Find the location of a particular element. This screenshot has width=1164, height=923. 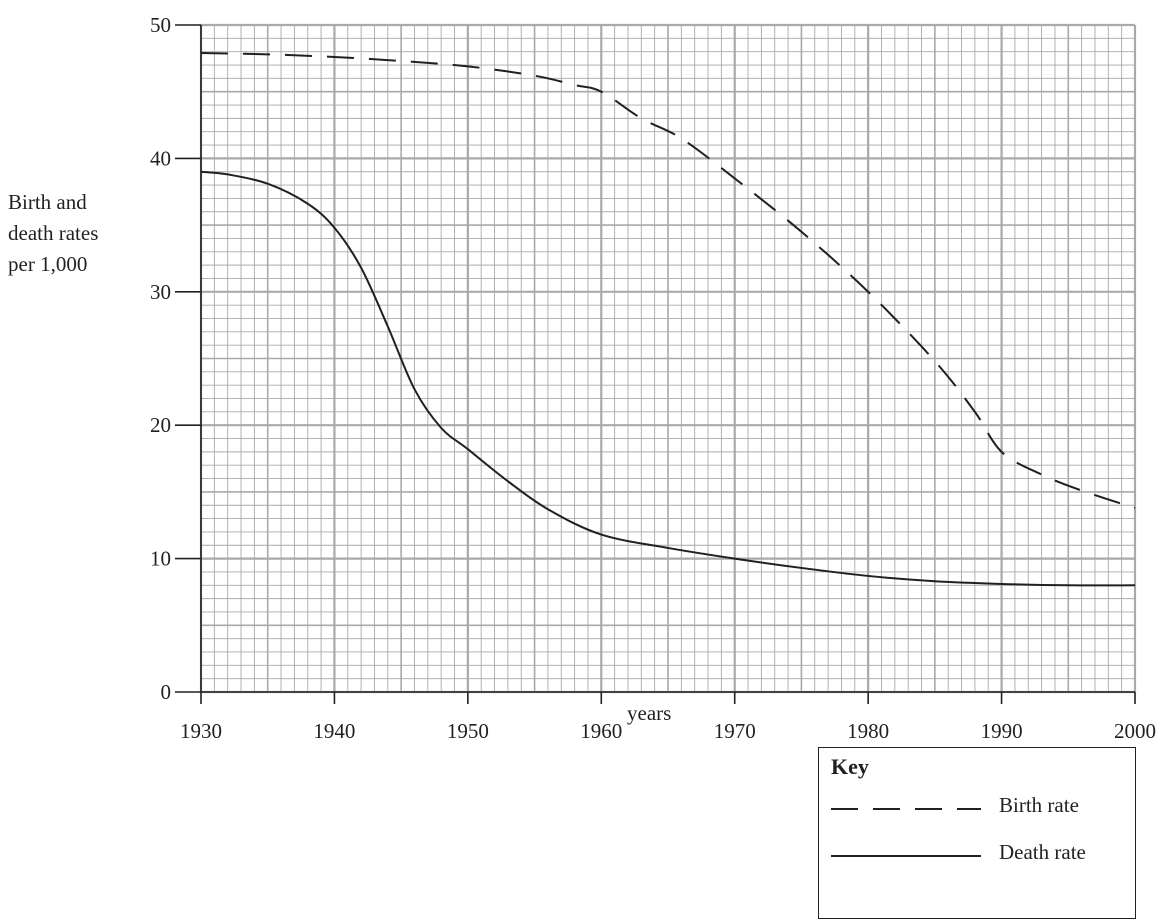

legend-key: Key Birth rate Death rate is located at coordinates (977, 833).